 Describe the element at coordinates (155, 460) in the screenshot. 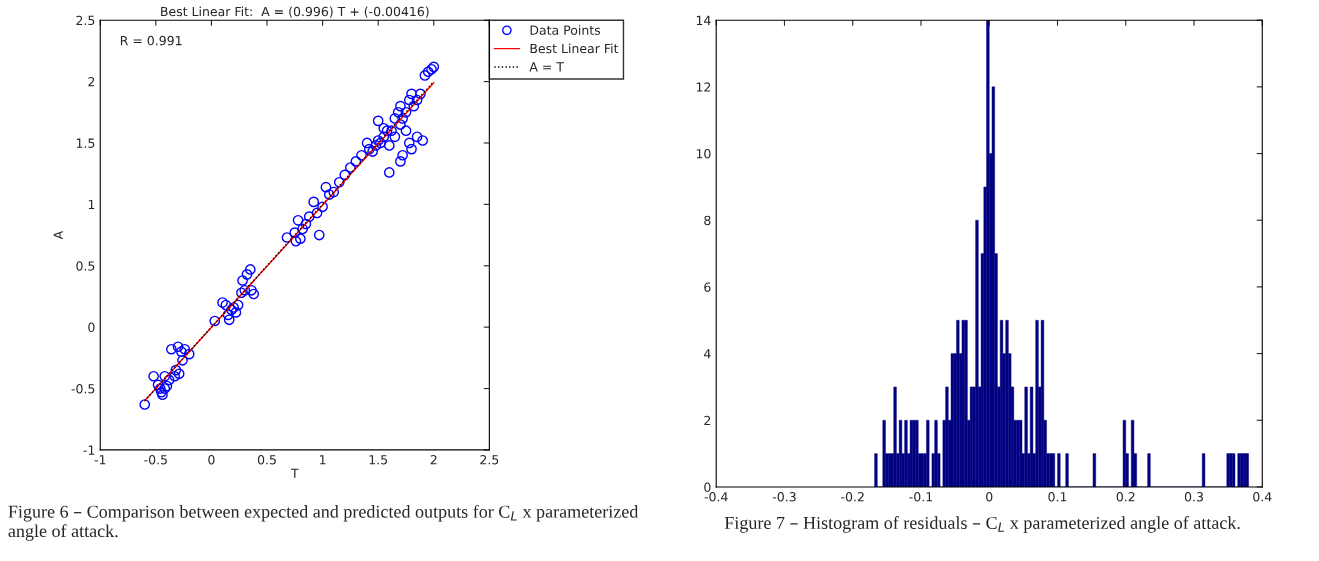

I see `x-tick-label: -0.5` at that location.